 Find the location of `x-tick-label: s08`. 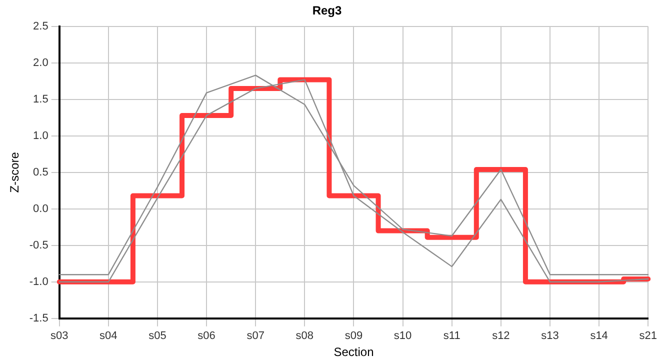

x-tick-label: s08 is located at coordinates (305, 336).